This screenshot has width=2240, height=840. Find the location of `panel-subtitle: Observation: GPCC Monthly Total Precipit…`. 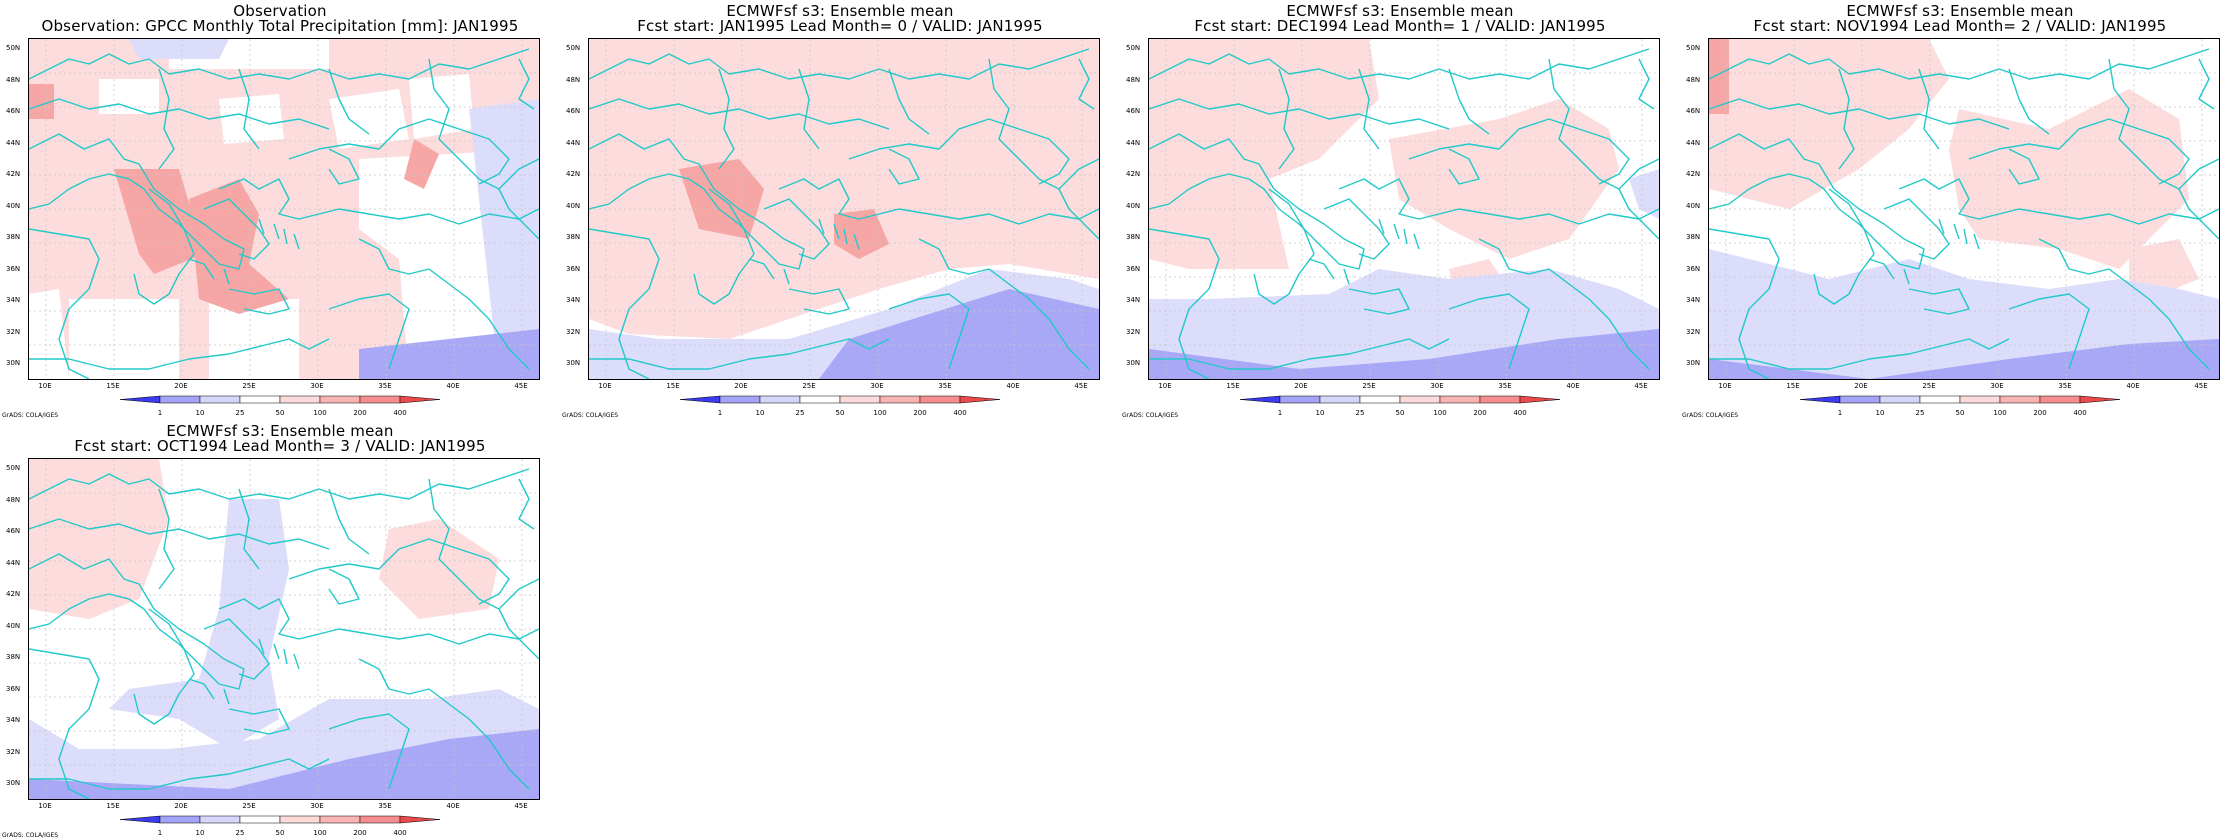

panel-subtitle: Observation: GPCC Monthly Total Precipit… is located at coordinates (280, 26).